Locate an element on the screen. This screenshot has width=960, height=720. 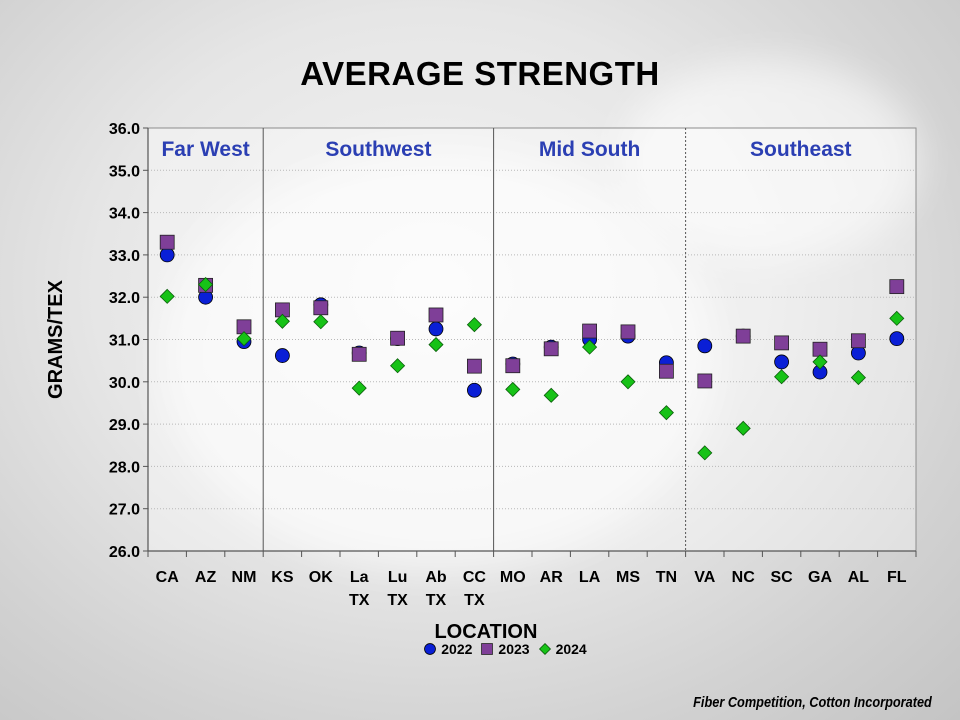
point-2023-TN is located at coordinates (666, 371).